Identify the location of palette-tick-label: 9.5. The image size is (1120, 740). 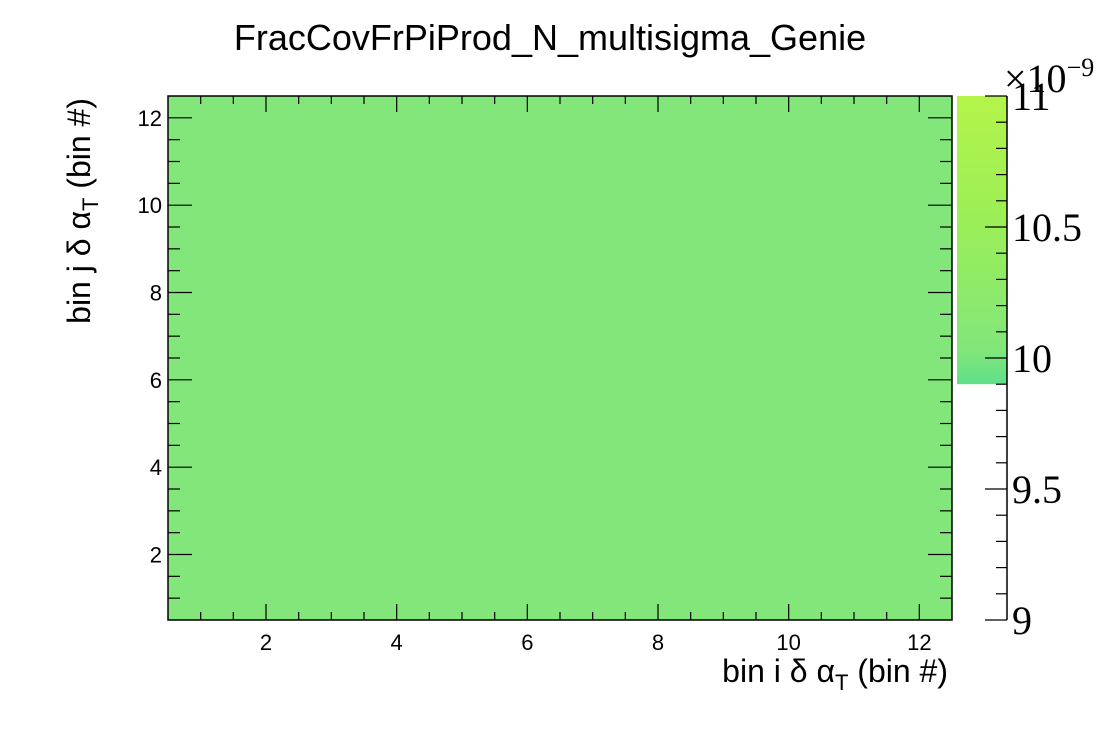
(1037, 489).